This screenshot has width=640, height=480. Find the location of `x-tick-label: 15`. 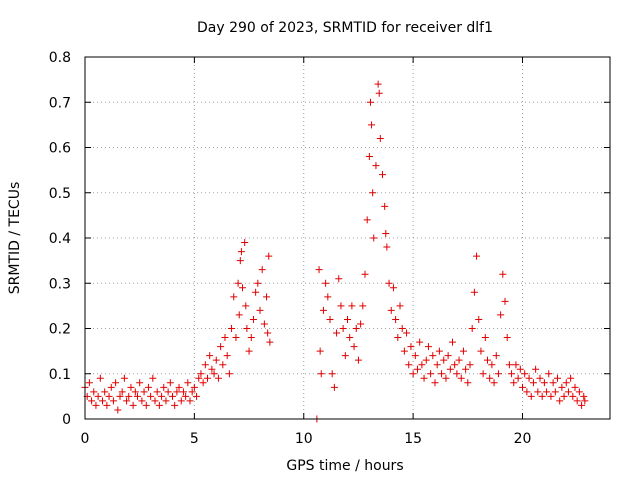

x-tick-label: 15 is located at coordinates (413, 439).